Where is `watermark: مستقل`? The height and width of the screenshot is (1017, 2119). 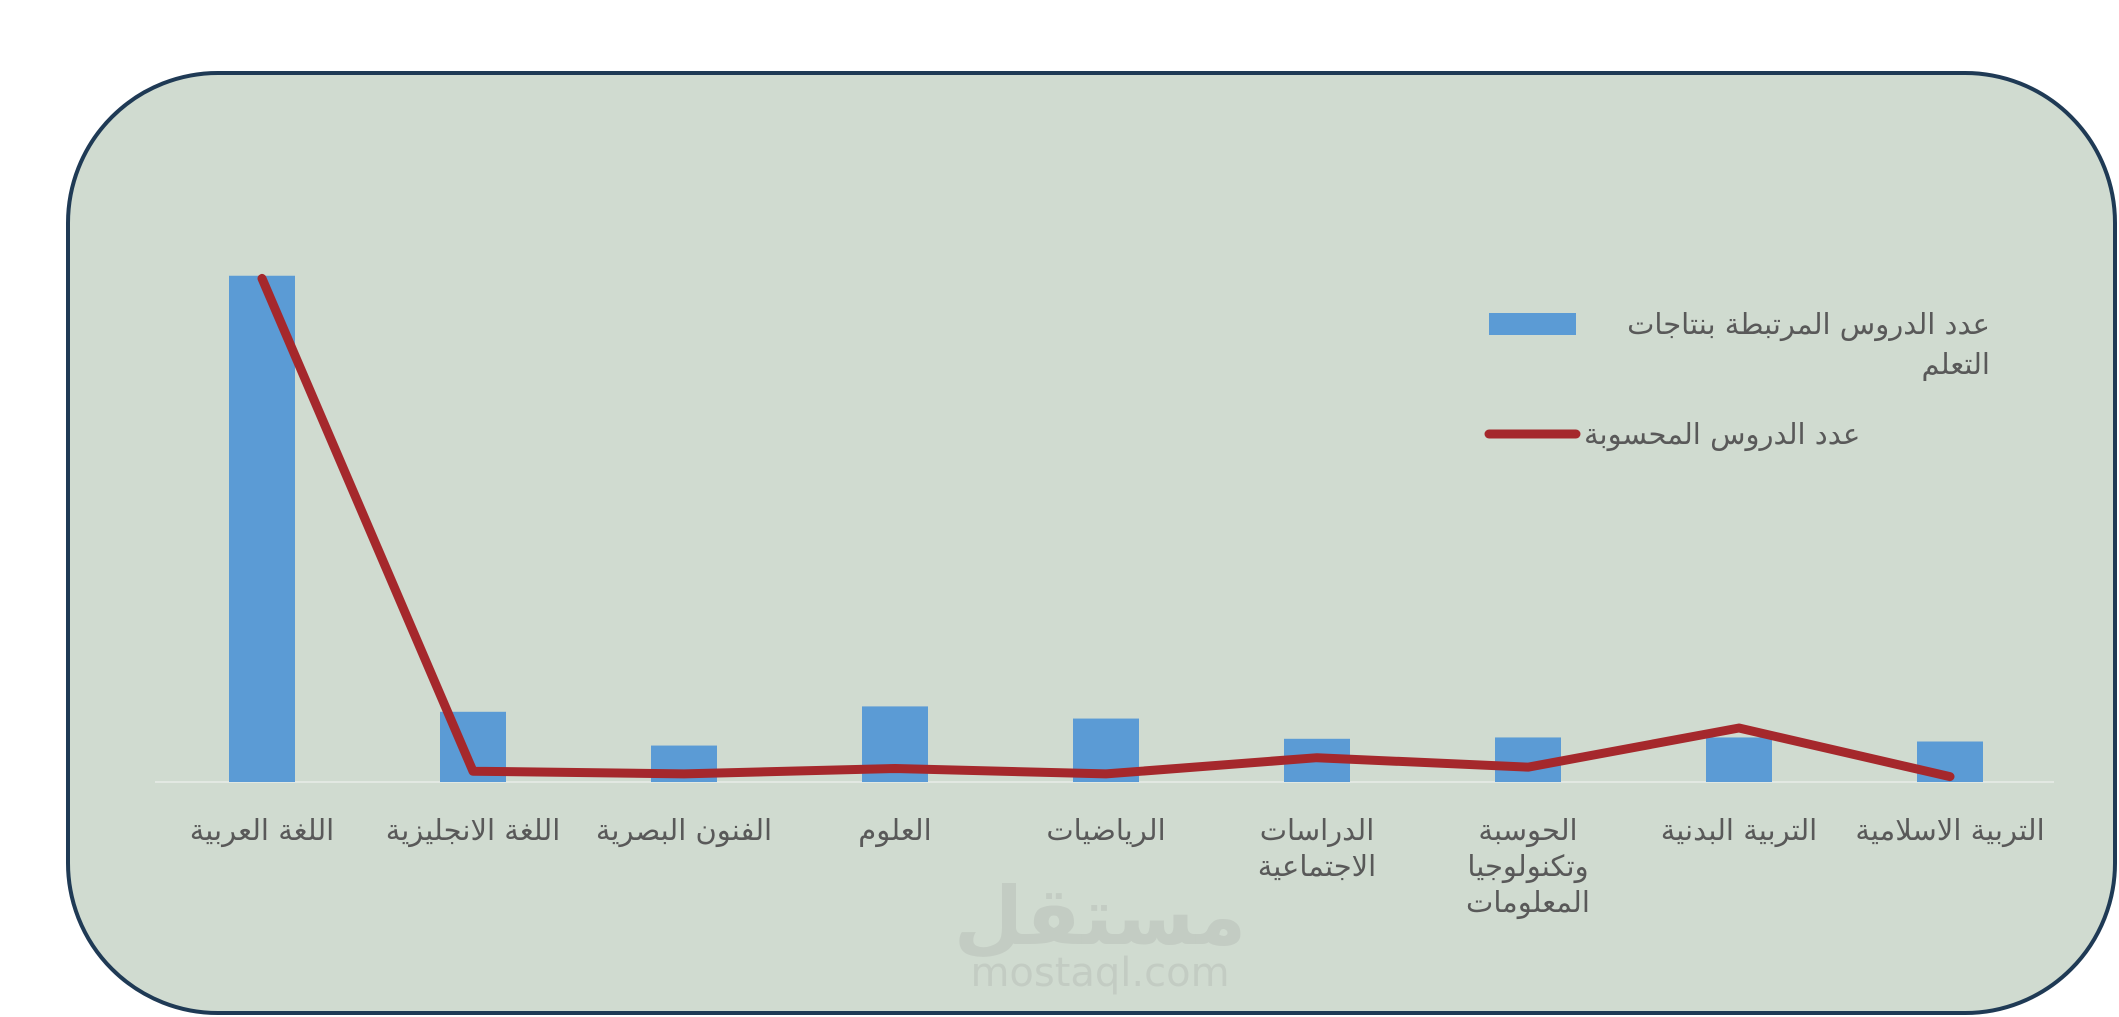
watermark: مستقل is located at coordinates (1100, 916).